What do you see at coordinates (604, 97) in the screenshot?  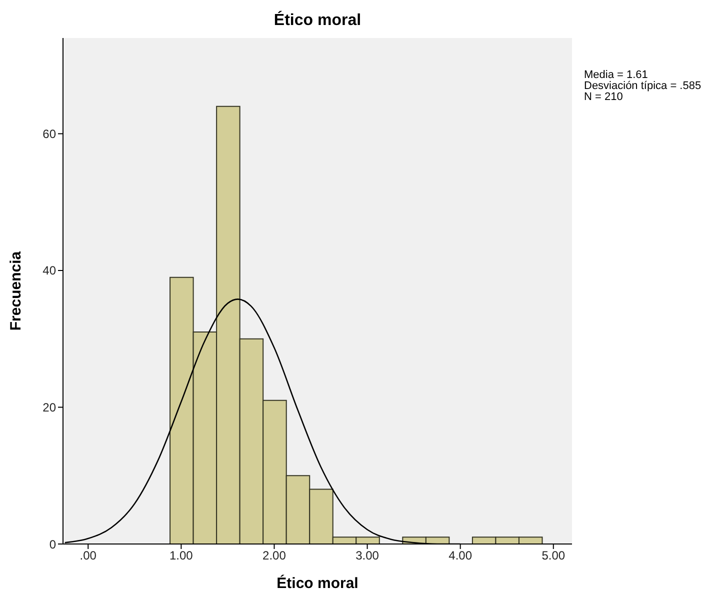 I see `text: N = 210` at bounding box center [604, 97].